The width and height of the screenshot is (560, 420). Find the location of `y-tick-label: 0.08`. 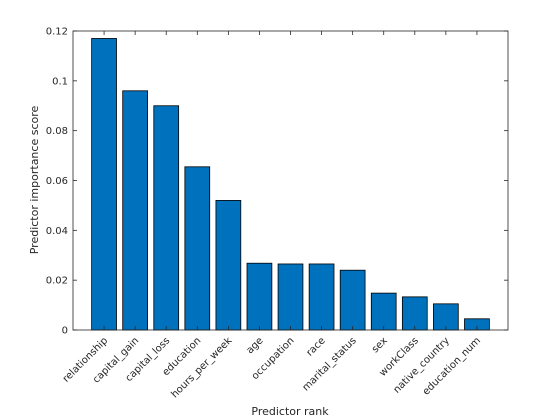

y-tick-label: 0.08 is located at coordinates (57, 131).